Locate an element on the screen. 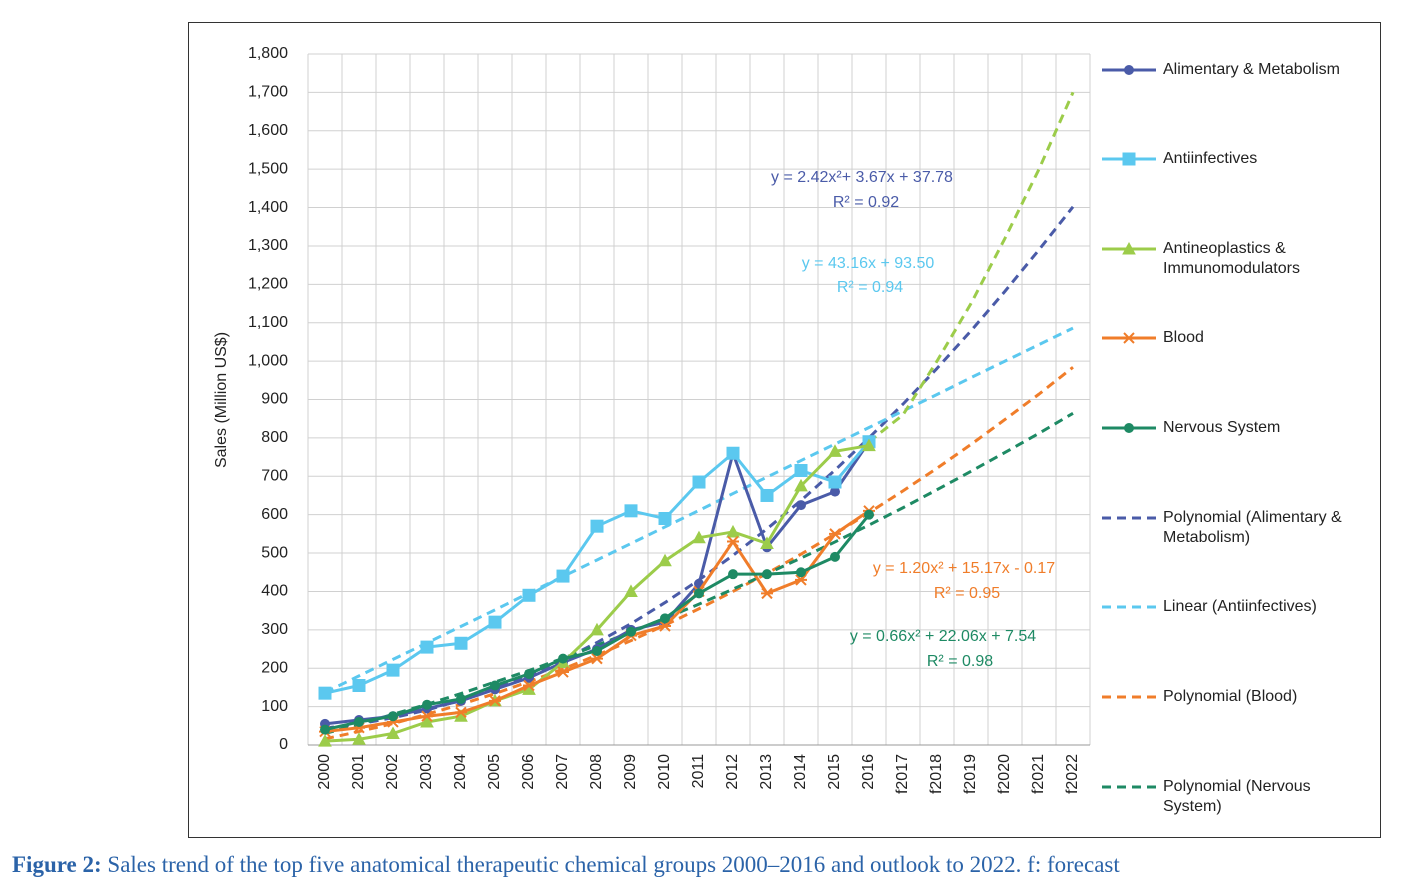  y-axis-label: Sales (Million US$) is located at coordinates (221, 400).